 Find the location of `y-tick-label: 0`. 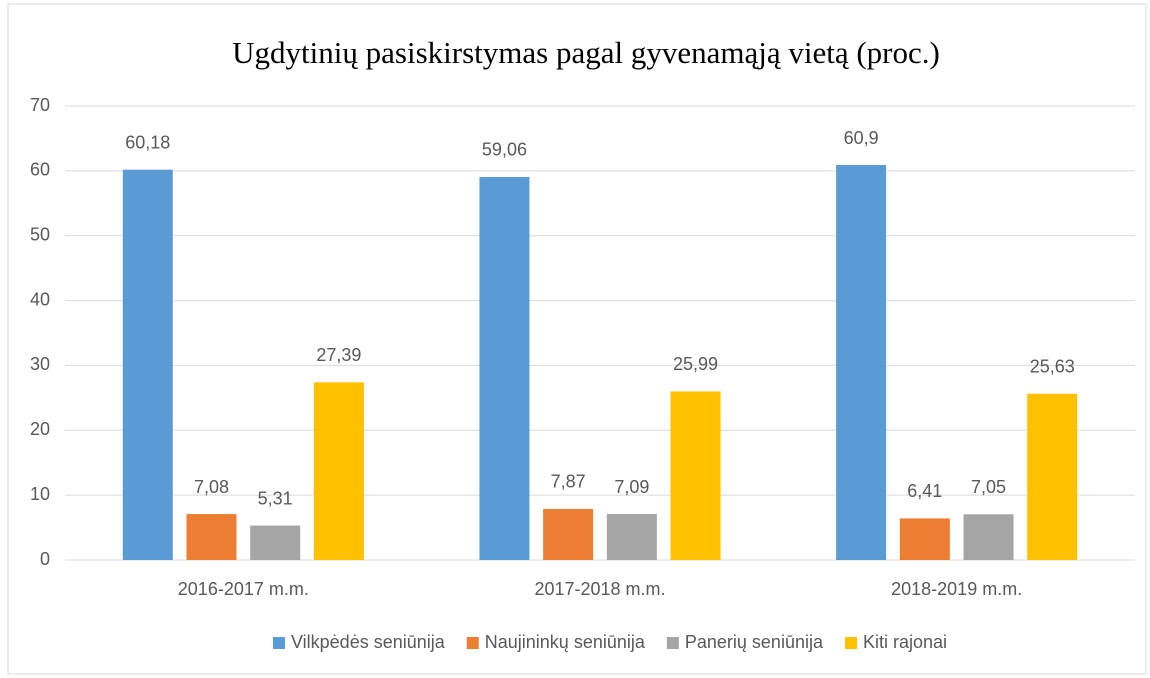

y-tick-label: 0 is located at coordinates (45, 559).